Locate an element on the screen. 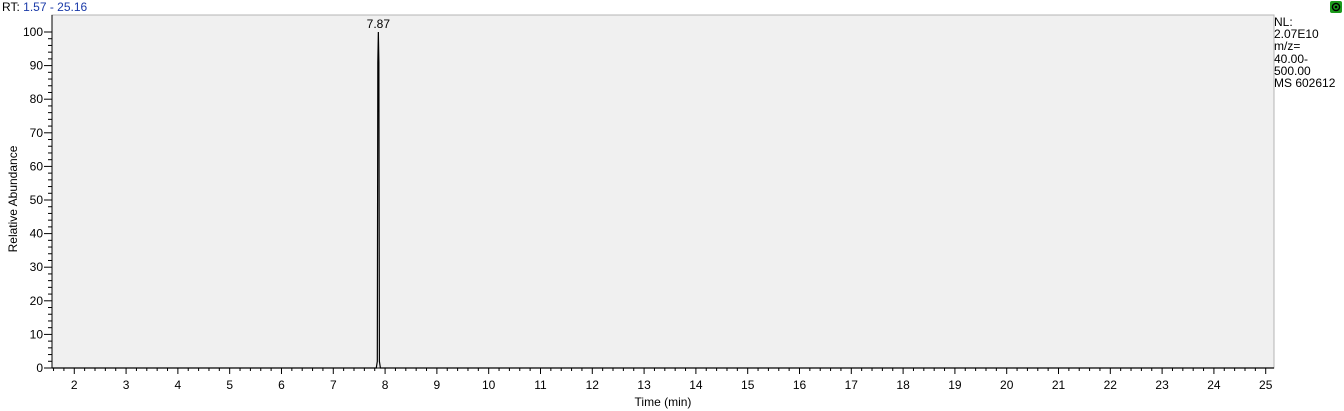  rt-range-value: 1.57 - 25.16 is located at coordinates (55, 7).